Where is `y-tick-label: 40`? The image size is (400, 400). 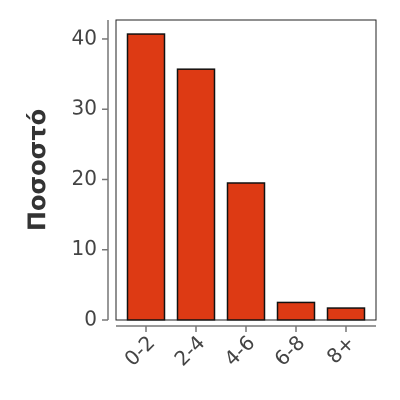
y-tick-label: 40 is located at coordinates (84, 37).